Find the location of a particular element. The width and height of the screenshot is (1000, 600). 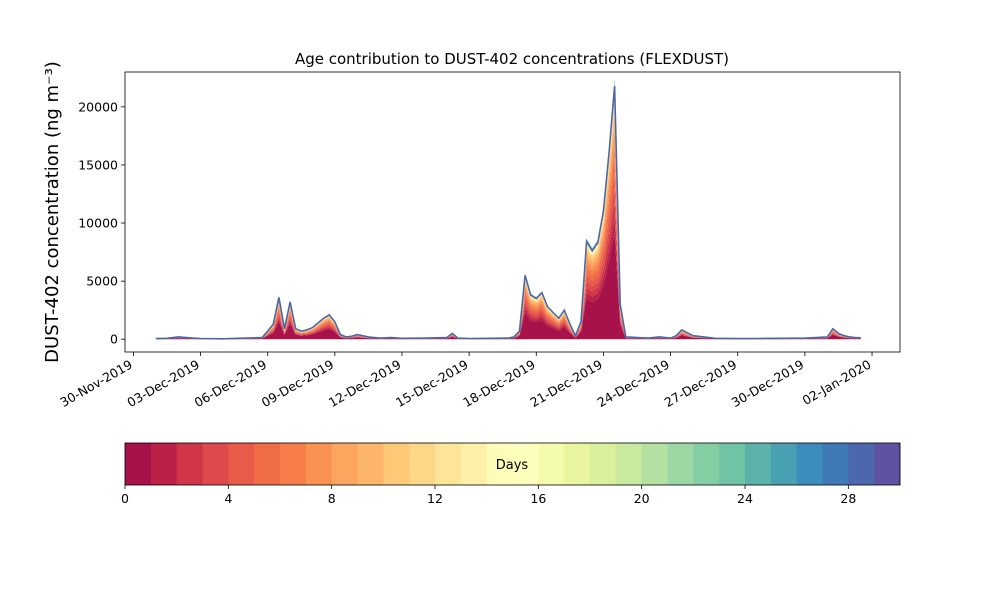

y-axis: 0 5000 10000 15000 20000 is located at coordinates (101, 223).